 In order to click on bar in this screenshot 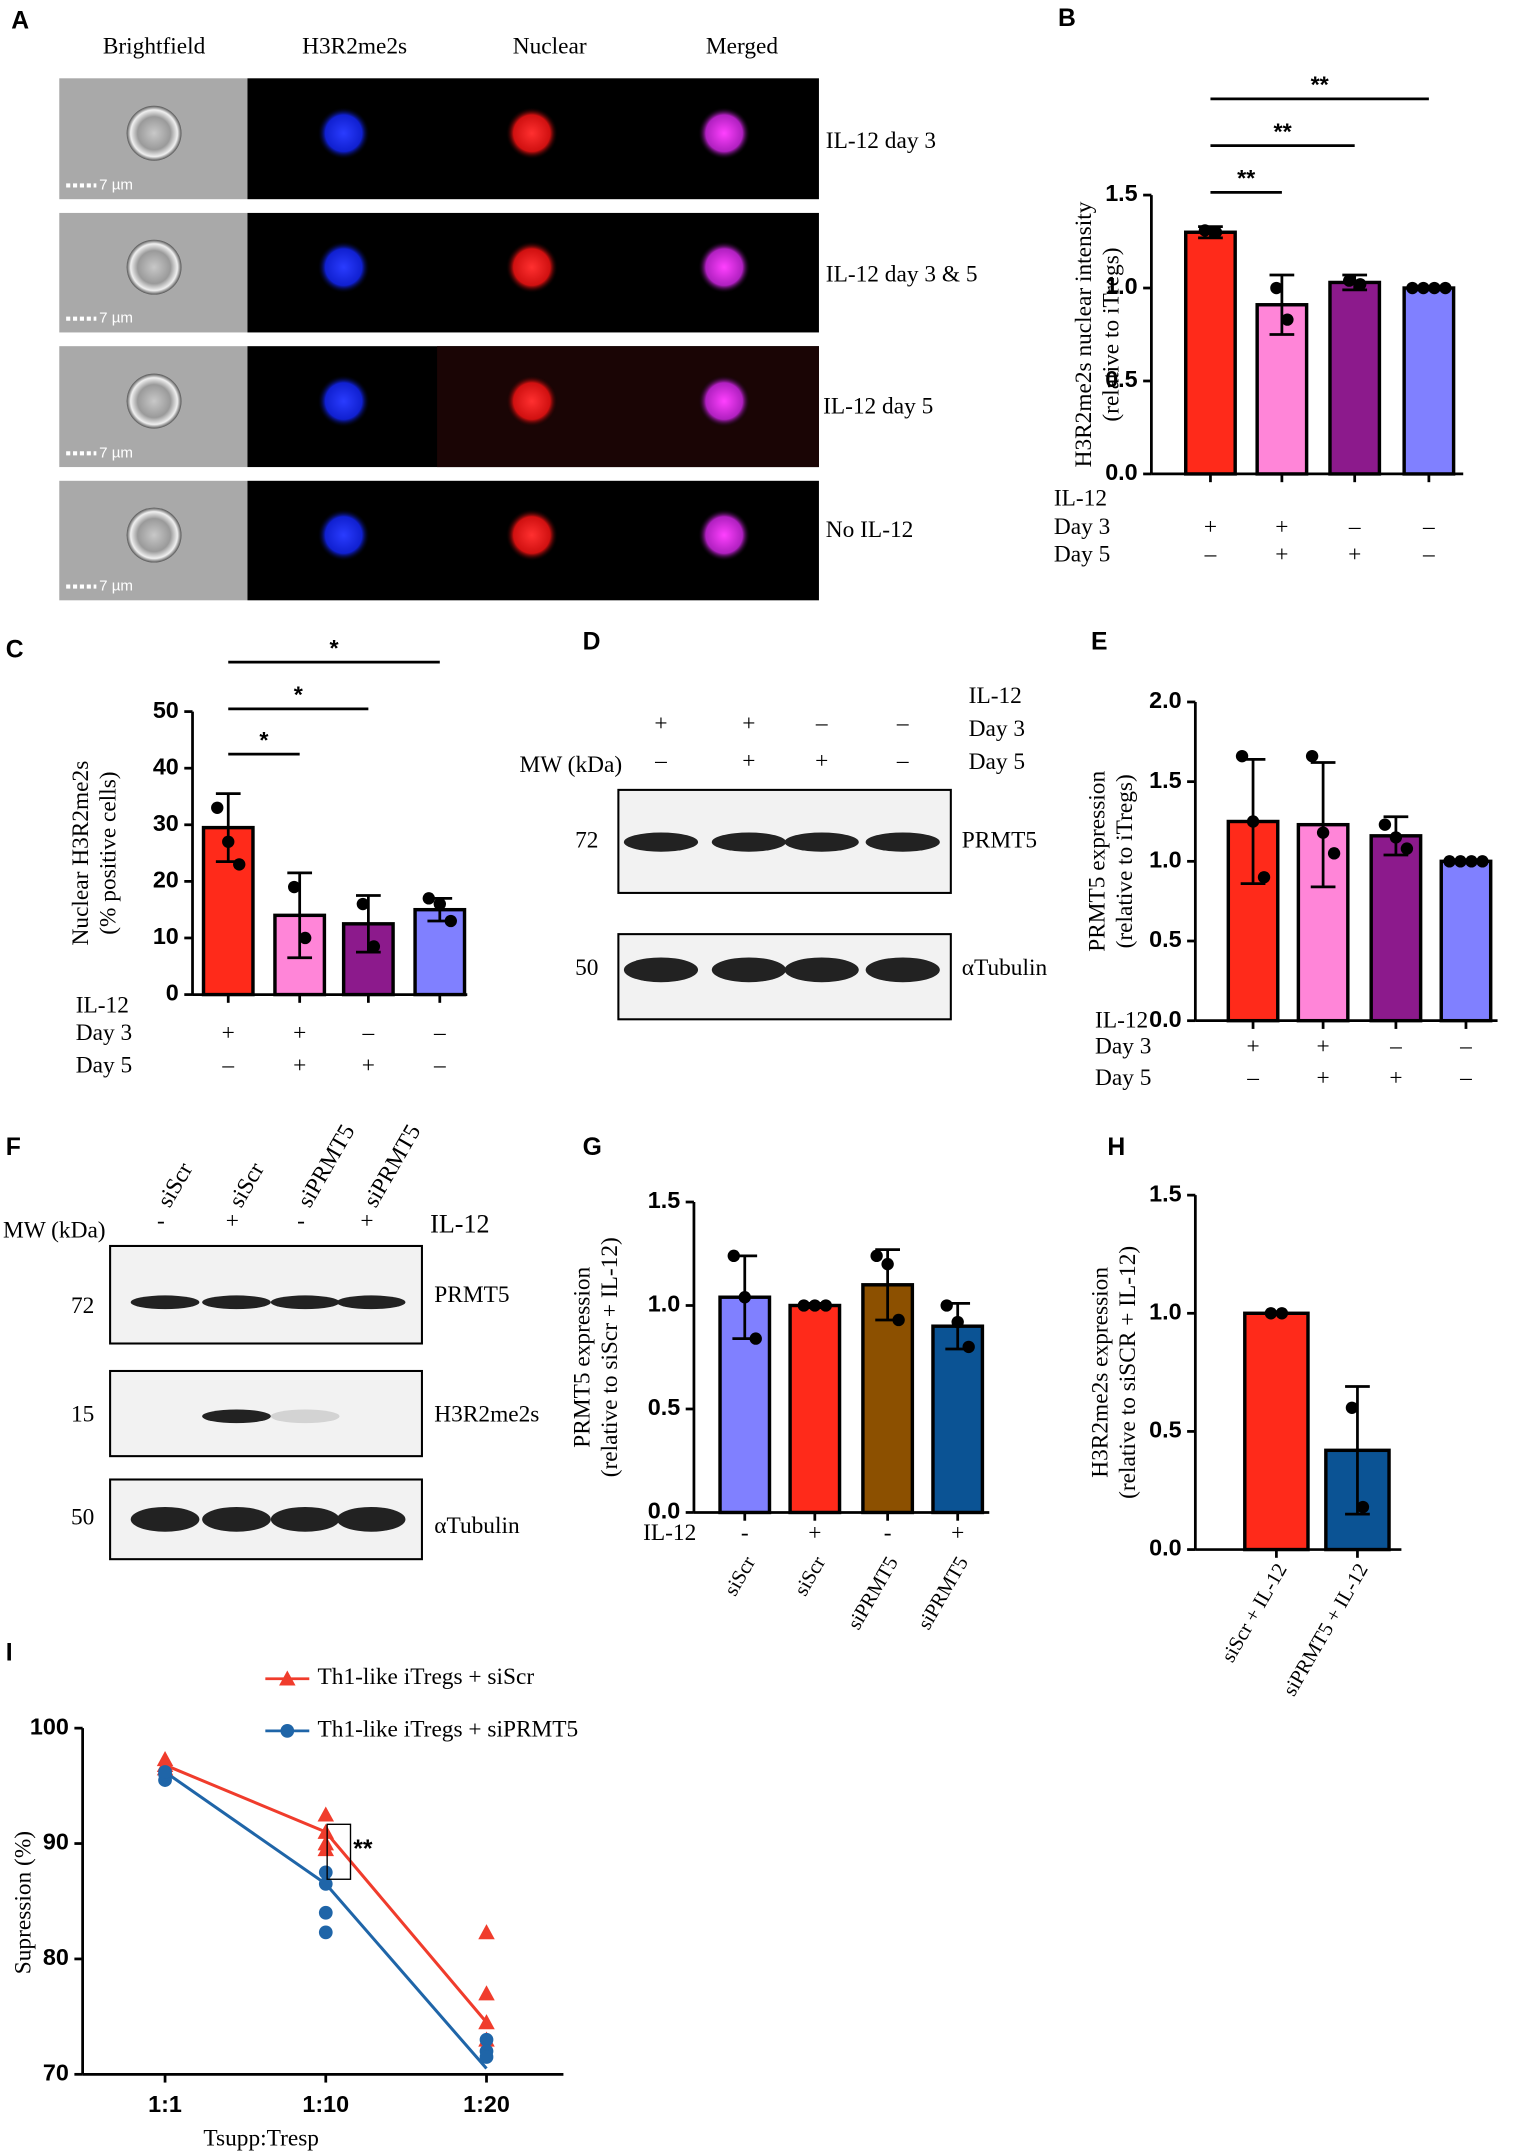, I will do `click(440, 952)`.